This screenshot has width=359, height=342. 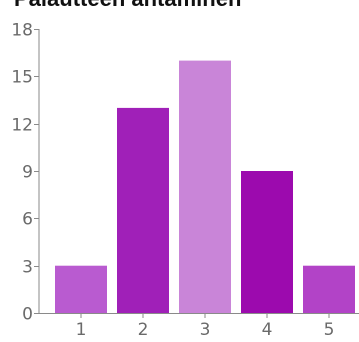 I want to click on y-tick-label: 9, so click(x=27, y=173).